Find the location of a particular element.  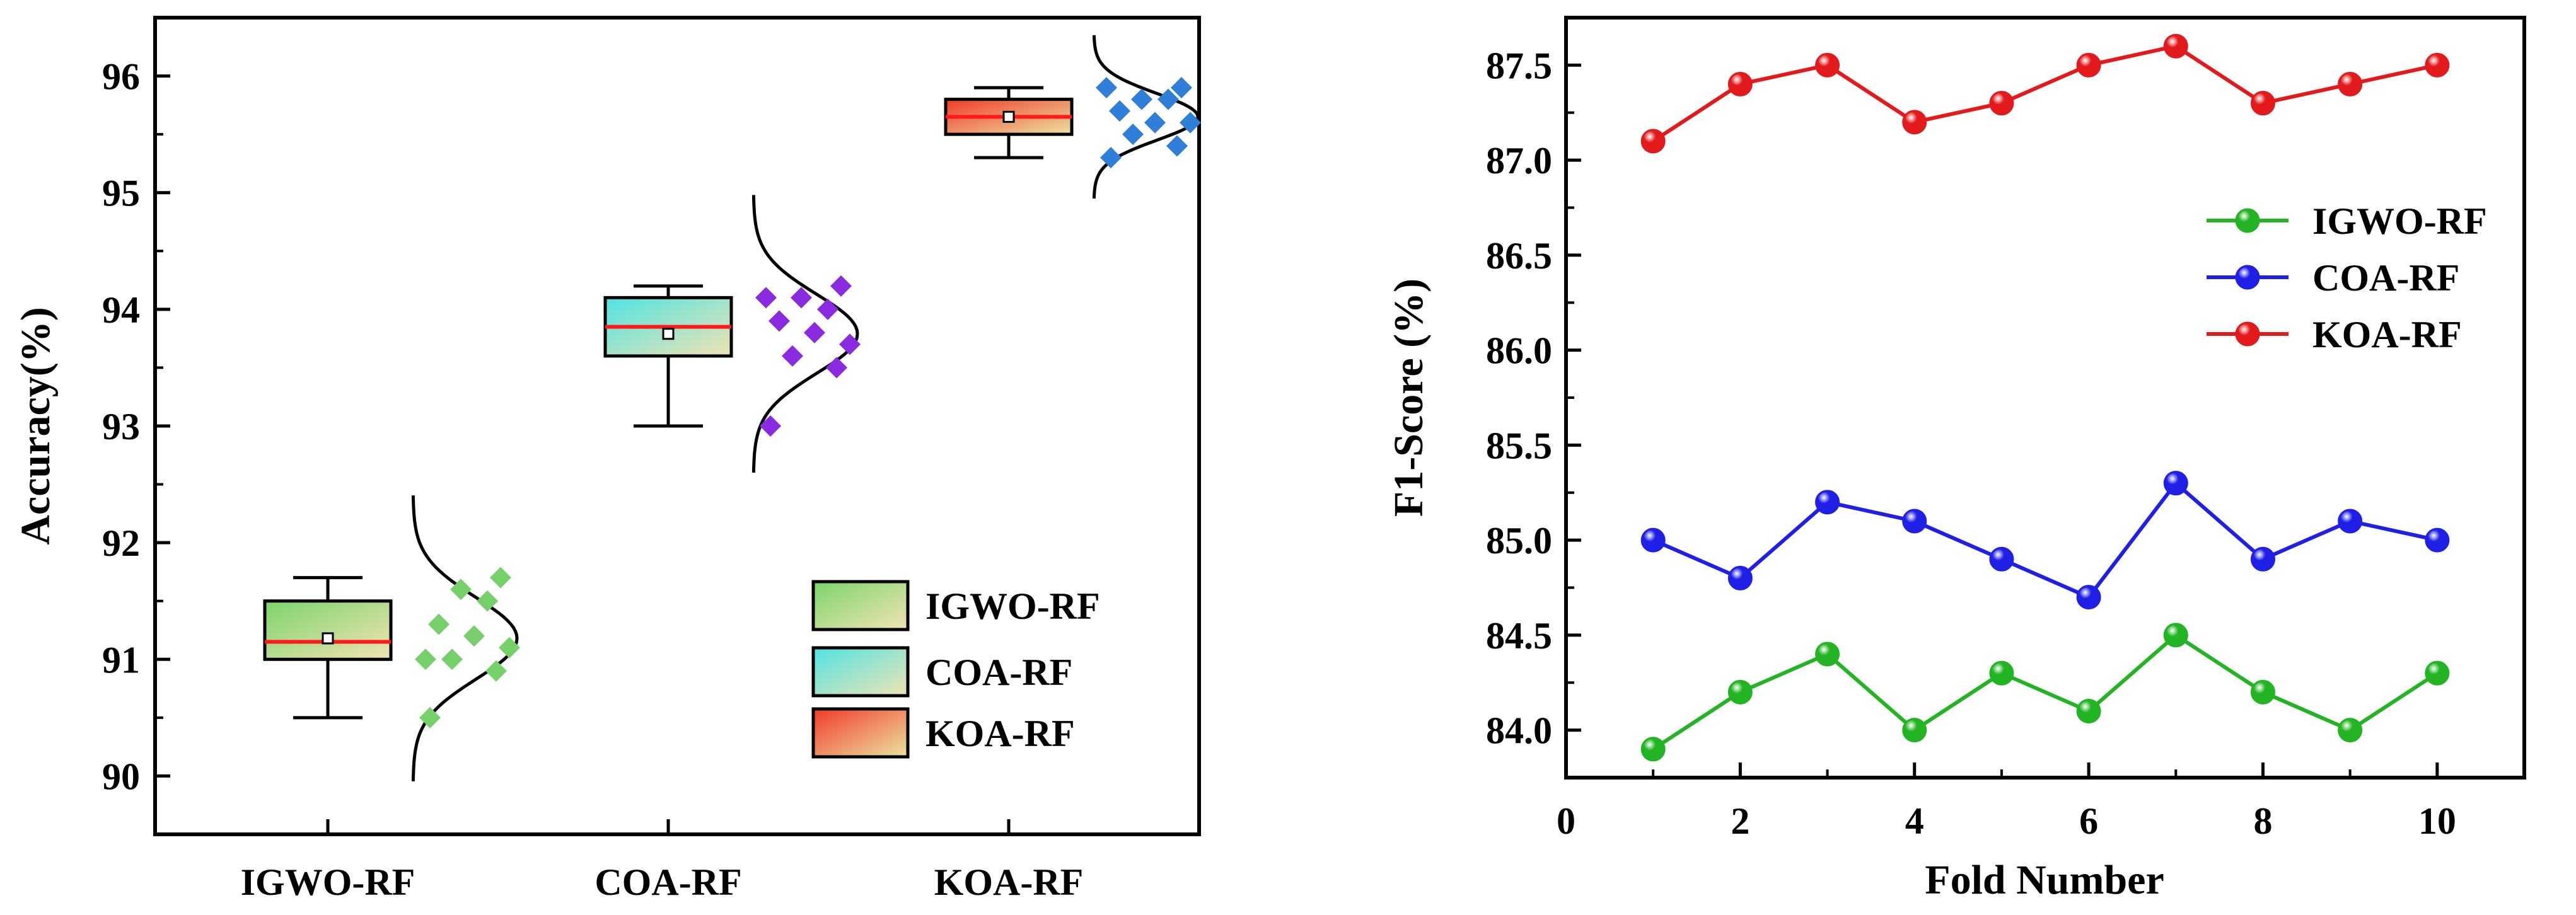

y-tick-label: 87.0 is located at coordinates (1519, 160).